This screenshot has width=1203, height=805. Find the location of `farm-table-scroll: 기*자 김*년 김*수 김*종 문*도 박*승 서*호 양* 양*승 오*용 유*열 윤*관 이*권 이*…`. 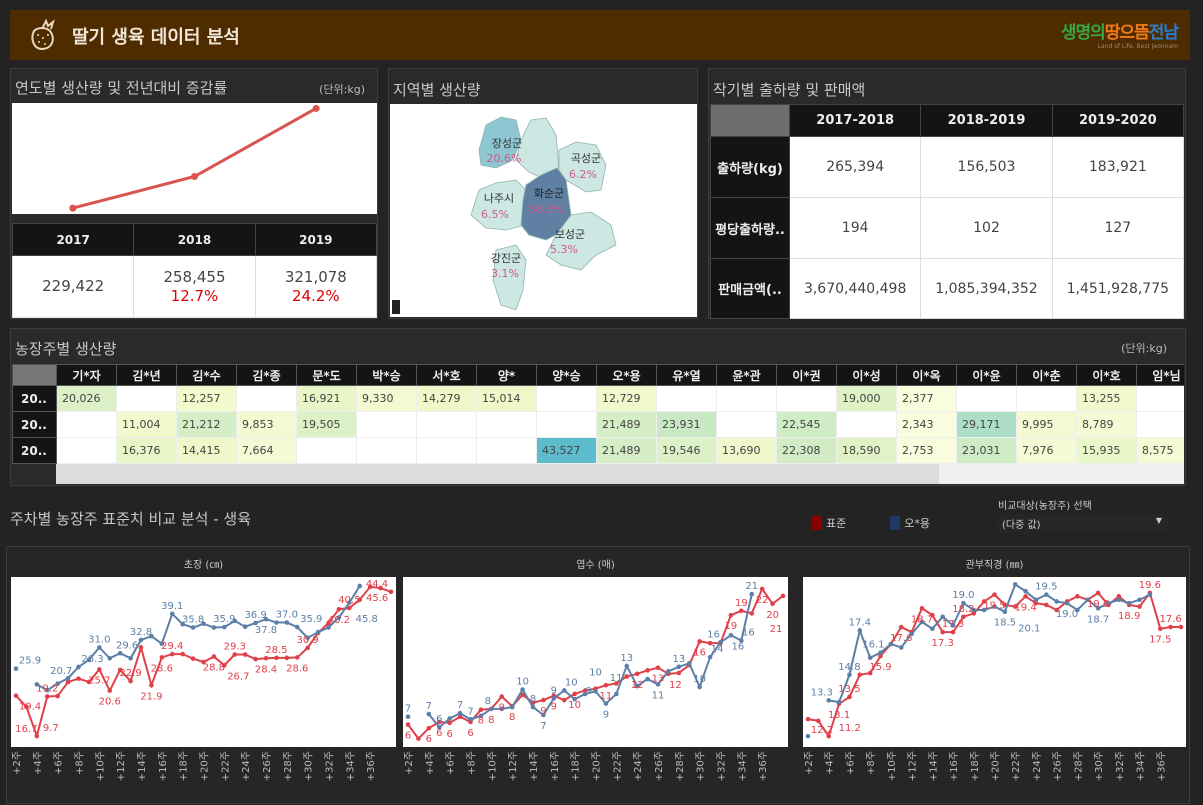

farm-table-scroll: 기*자 김*년 김*수 김*종 문*도 박*승 서*호 양* 양*승 오*용 유*열 윤*관 이*권 이*… is located at coordinates (598, 414).